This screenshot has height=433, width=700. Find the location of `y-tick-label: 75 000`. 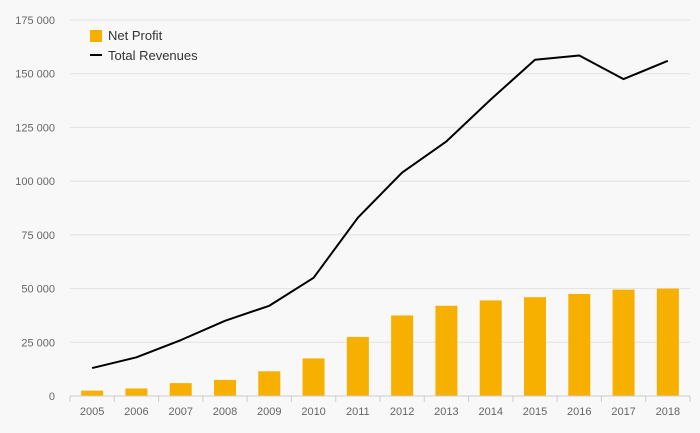

y-tick-label: 75 000 is located at coordinates (38, 236).